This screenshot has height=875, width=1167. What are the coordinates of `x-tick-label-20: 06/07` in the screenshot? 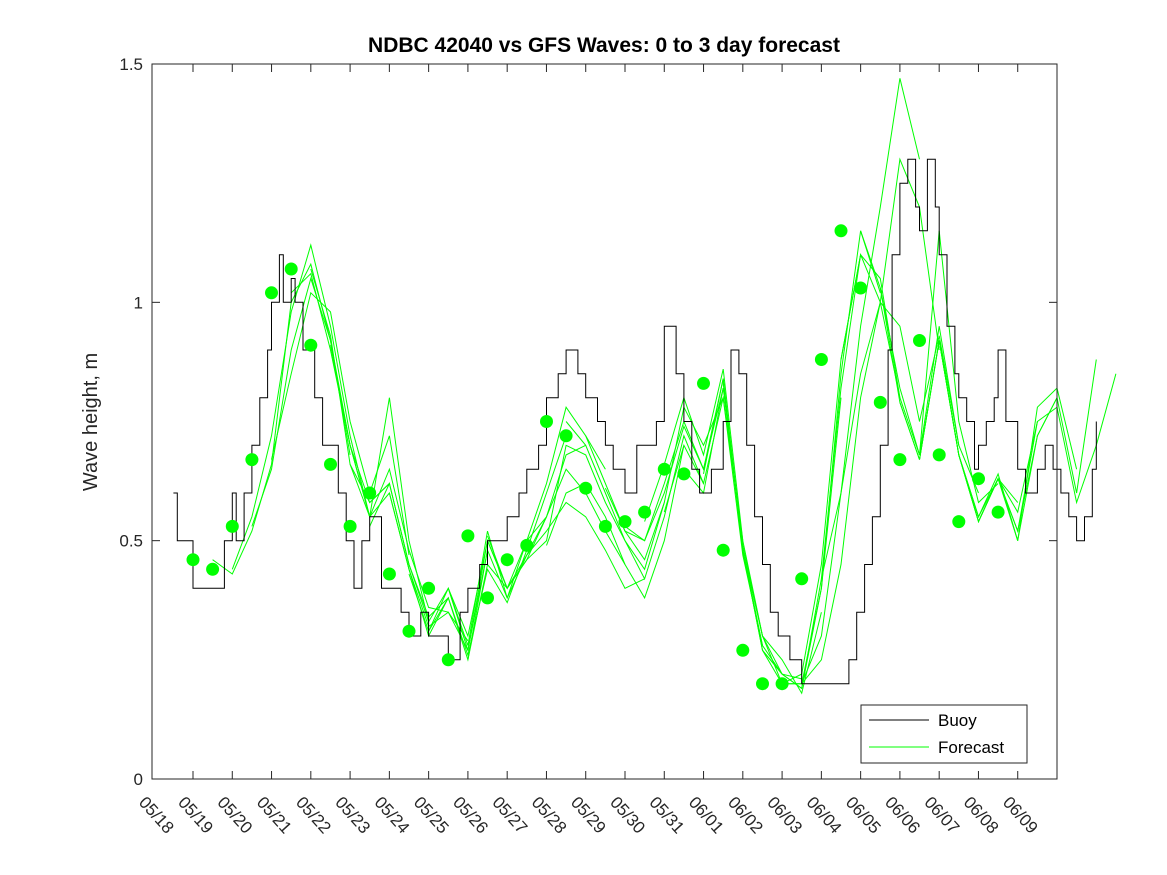 It's located at (941, 815).